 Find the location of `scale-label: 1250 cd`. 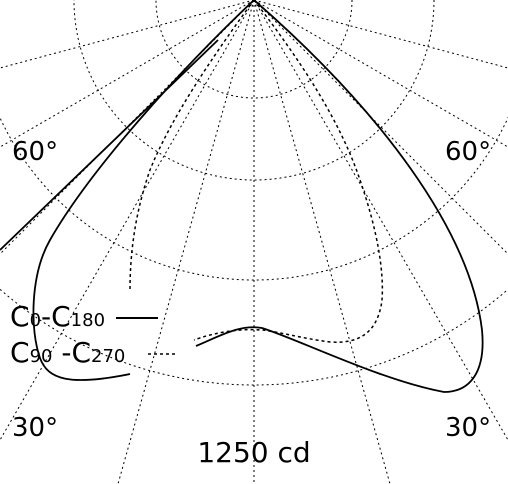

scale-label: 1250 cd is located at coordinates (253, 452).